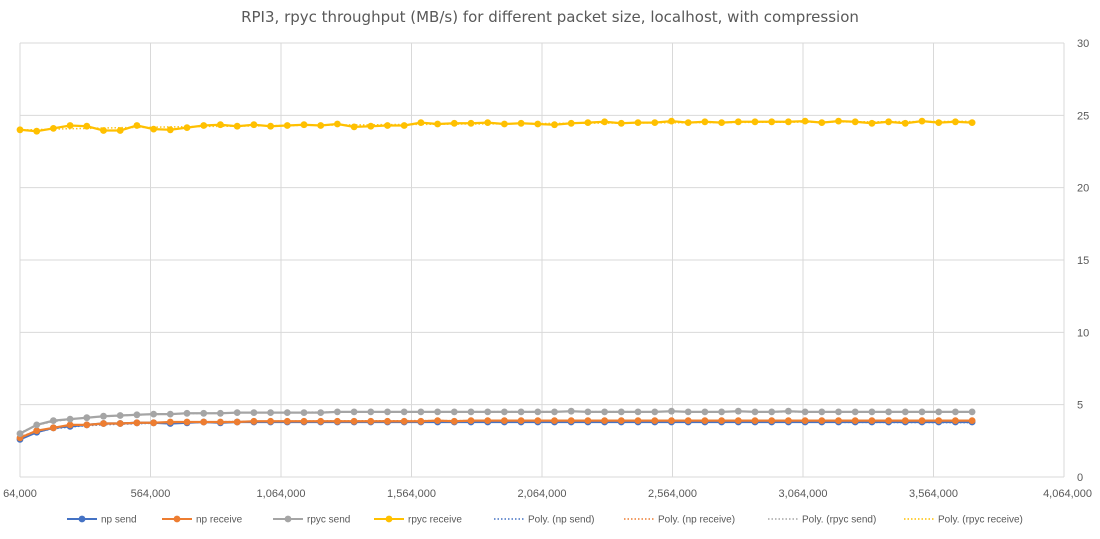 The image size is (1100, 539). Describe the element at coordinates (1083, 116) in the screenshot. I see `y-tick-label: 25` at that location.